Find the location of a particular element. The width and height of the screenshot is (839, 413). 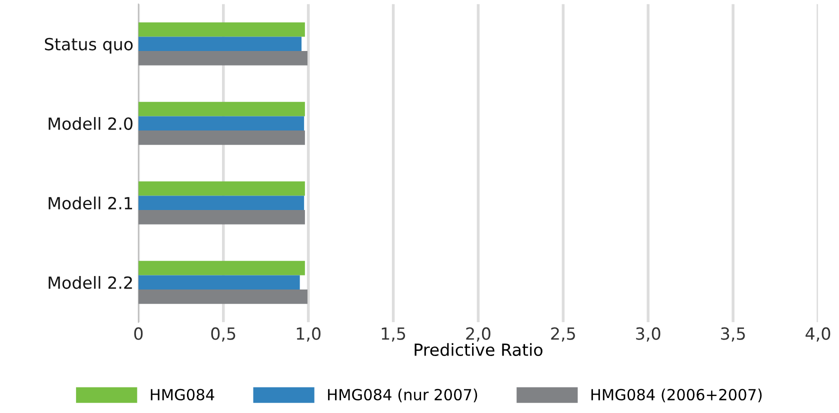

legend-label: HMG084 is located at coordinates (182, 394).